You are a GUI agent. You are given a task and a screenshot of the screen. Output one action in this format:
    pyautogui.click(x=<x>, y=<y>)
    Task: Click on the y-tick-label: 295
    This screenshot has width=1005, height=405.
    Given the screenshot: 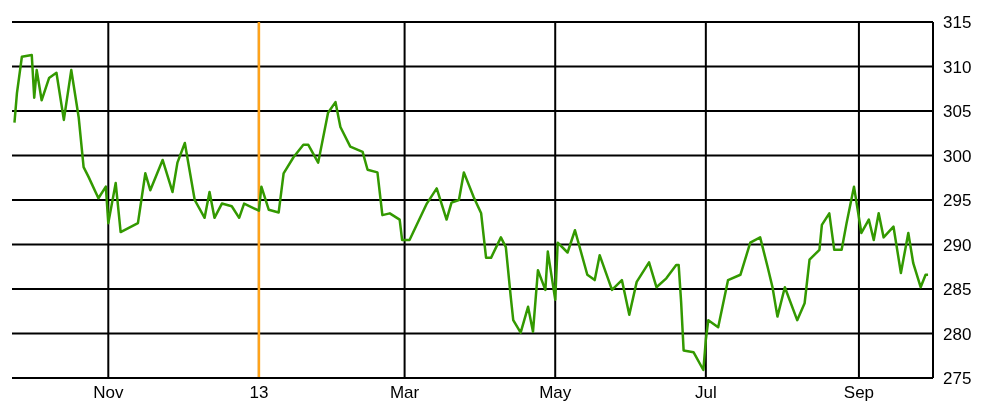 What is the action you would take?
    pyautogui.click(x=957, y=201)
    